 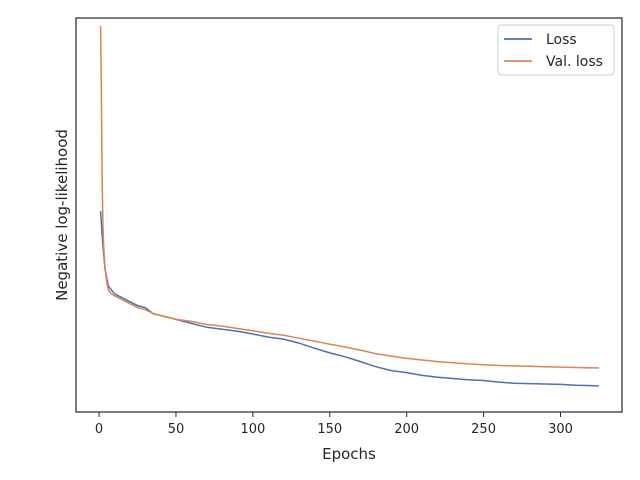 What do you see at coordinates (349, 454) in the screenshot?
I see `x-axis-label: Epochs` at bounding box center [349, 454].